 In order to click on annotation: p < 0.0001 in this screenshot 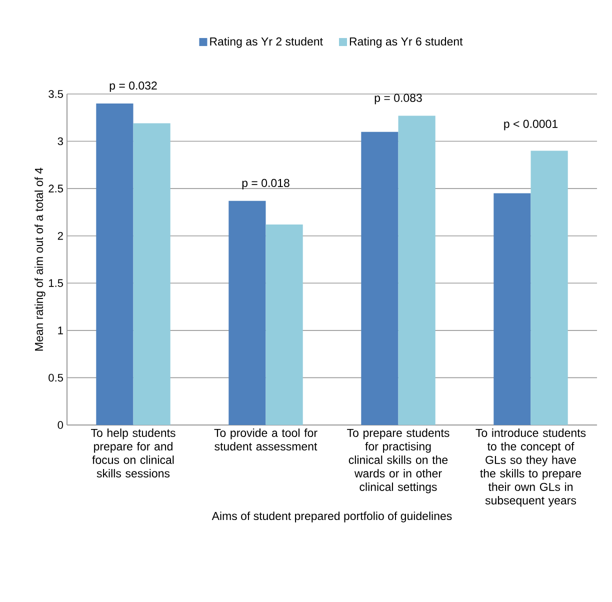, I will do `click(531, 125)`.